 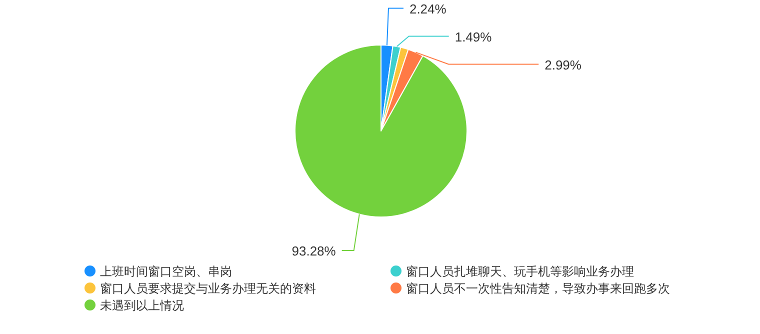 What do you see at coordinates (473, 36) in the screenshot?
I see `data-label: 1.49%` at bounding box center [473, 36].